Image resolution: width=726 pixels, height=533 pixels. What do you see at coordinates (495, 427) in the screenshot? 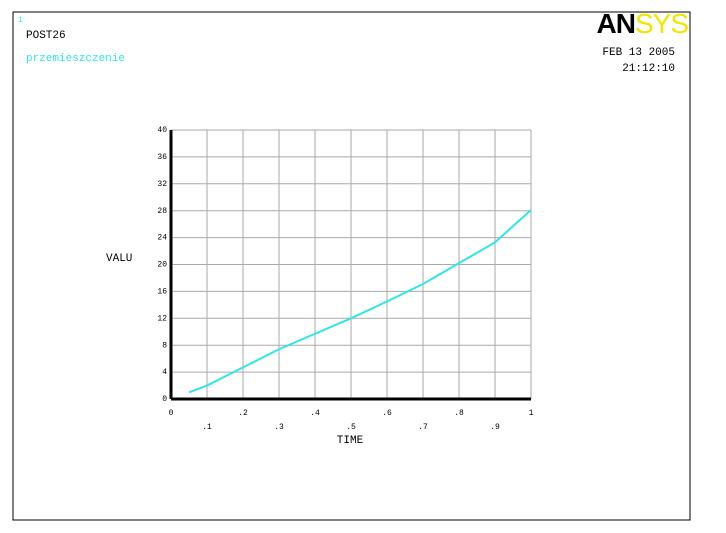
I see `x-tick-label: .9` at bounding box center [495, 427].